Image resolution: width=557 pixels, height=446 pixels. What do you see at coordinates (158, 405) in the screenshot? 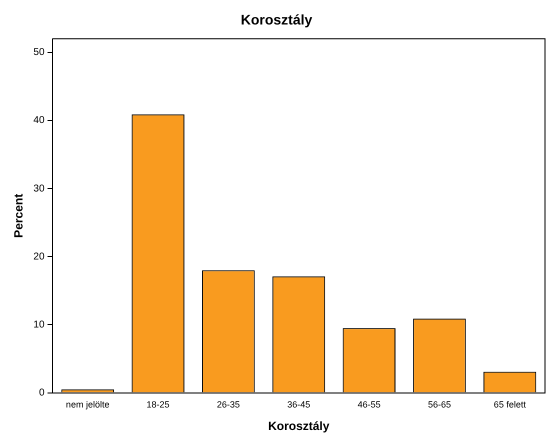
I see `x-tick-label: 18-25` at bounding box center [158, 405].